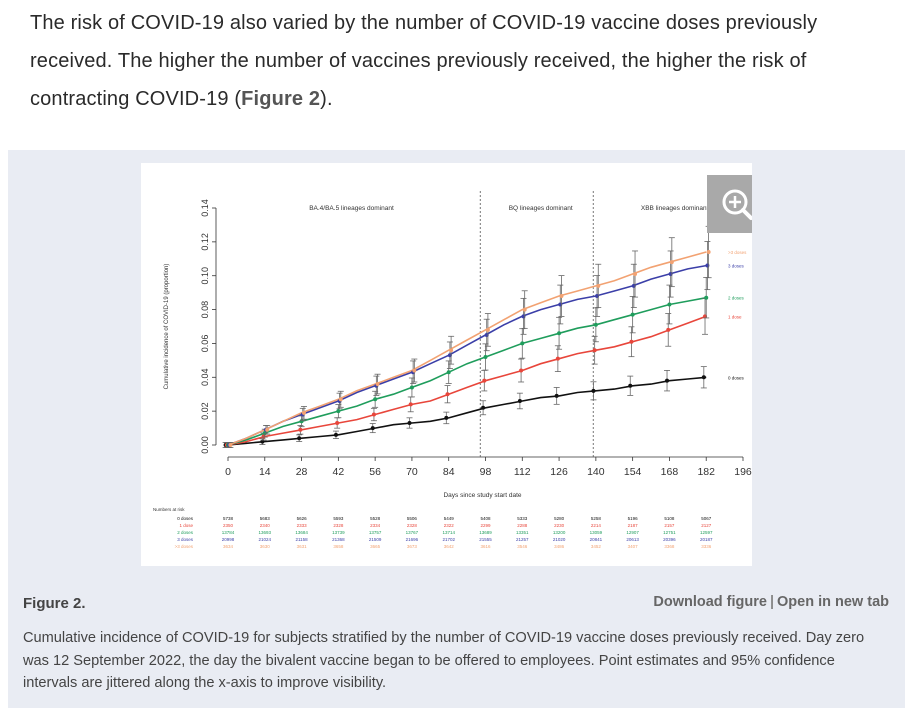 The height and width of the screenshot is (708, 905). Describe the element at coordinates (710, 602) in the screenshot. I see `download-figure-link: Download figure` at that location.